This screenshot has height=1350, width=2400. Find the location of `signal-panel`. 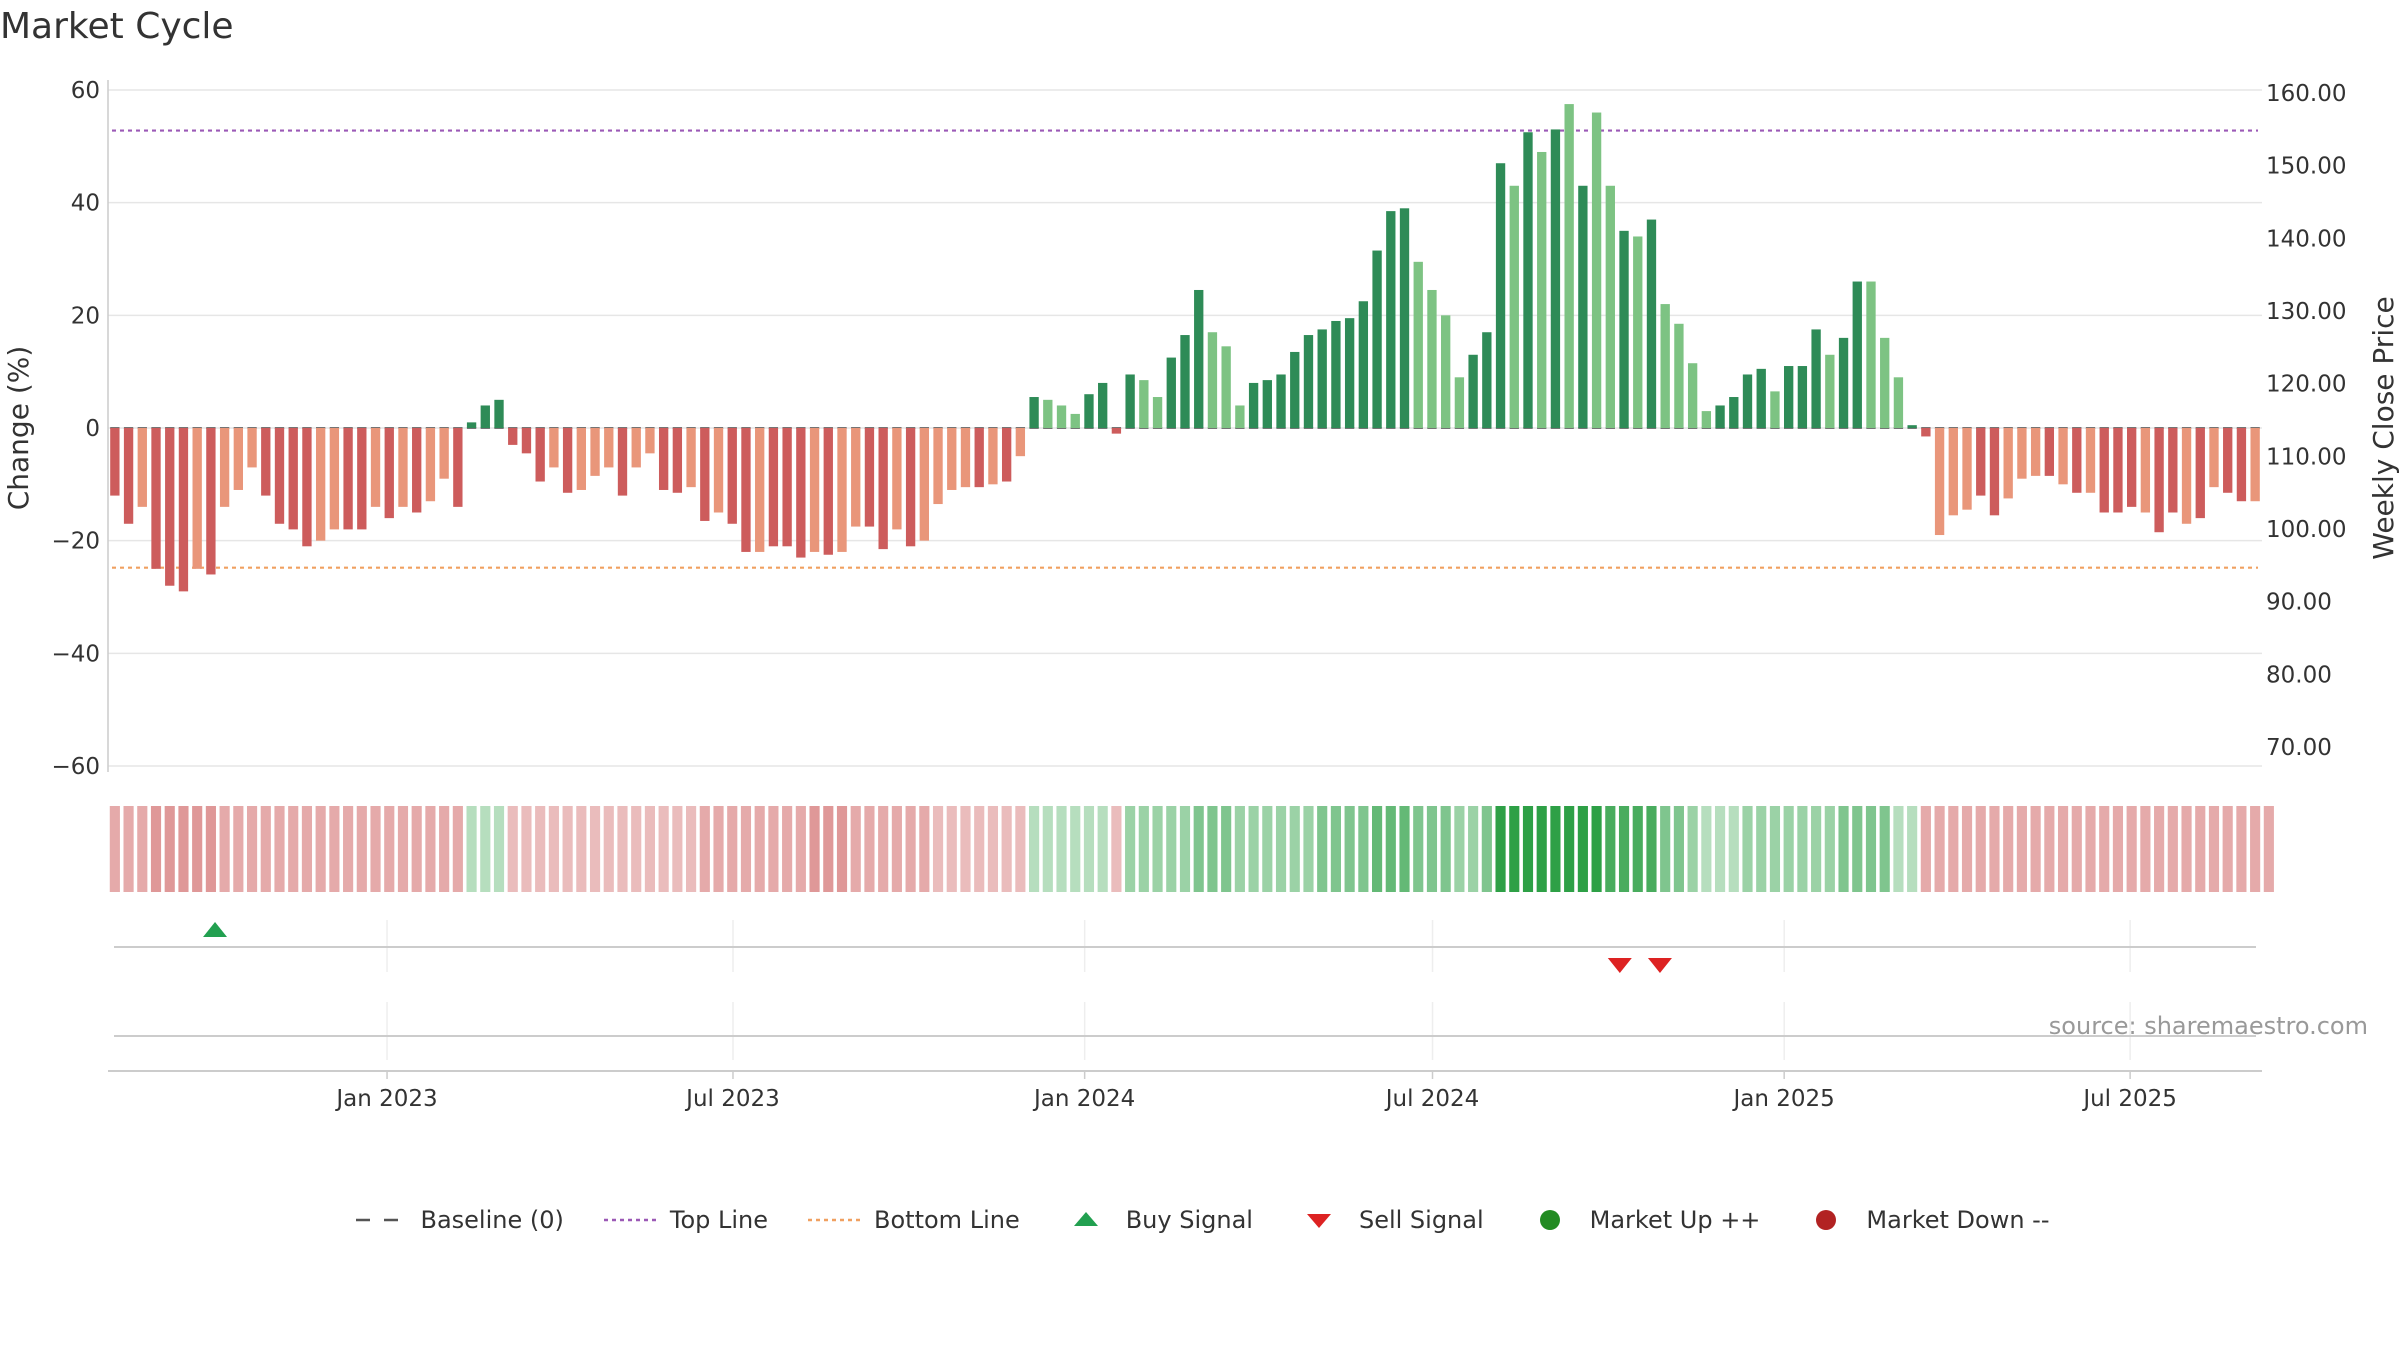

signal-panel is located at coordinates (1185, 996).